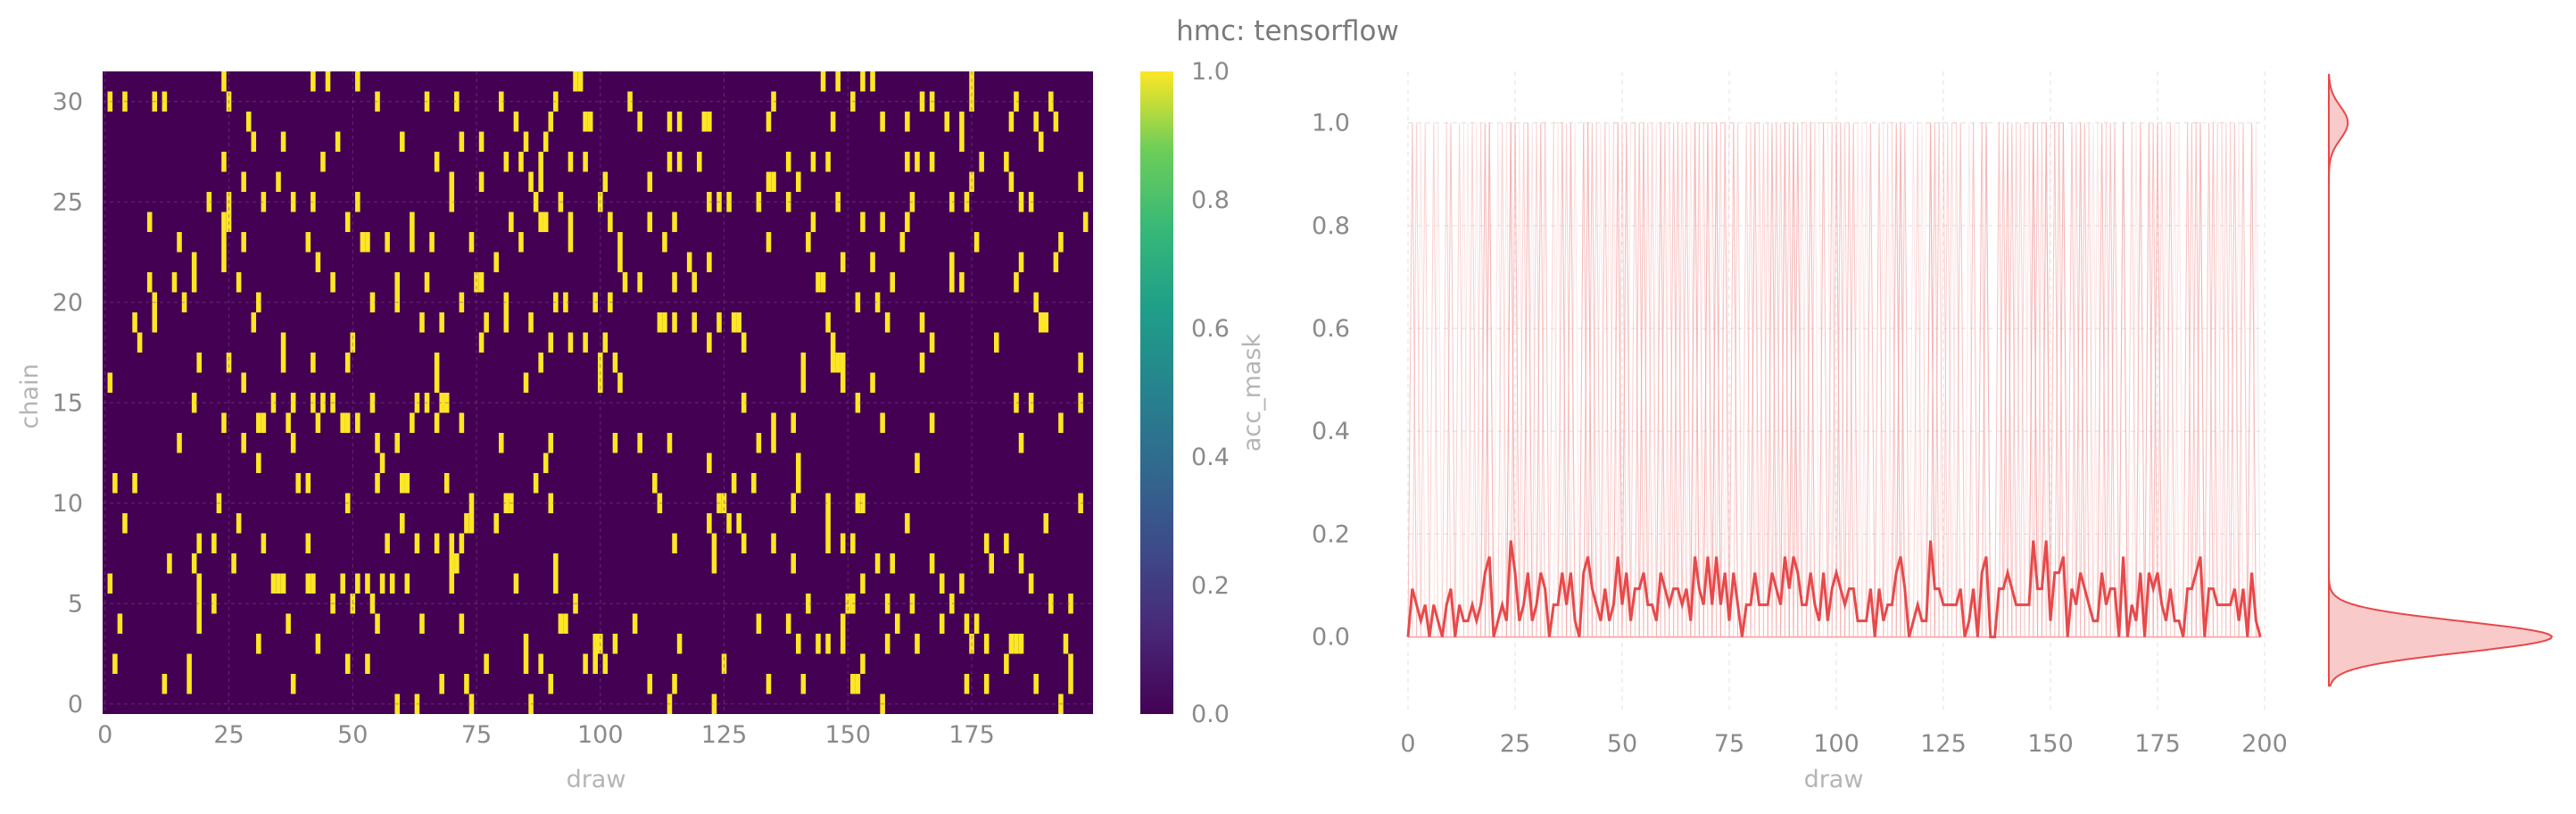  I want to click on heatmap-x-tick: 150, so click(848, 735).